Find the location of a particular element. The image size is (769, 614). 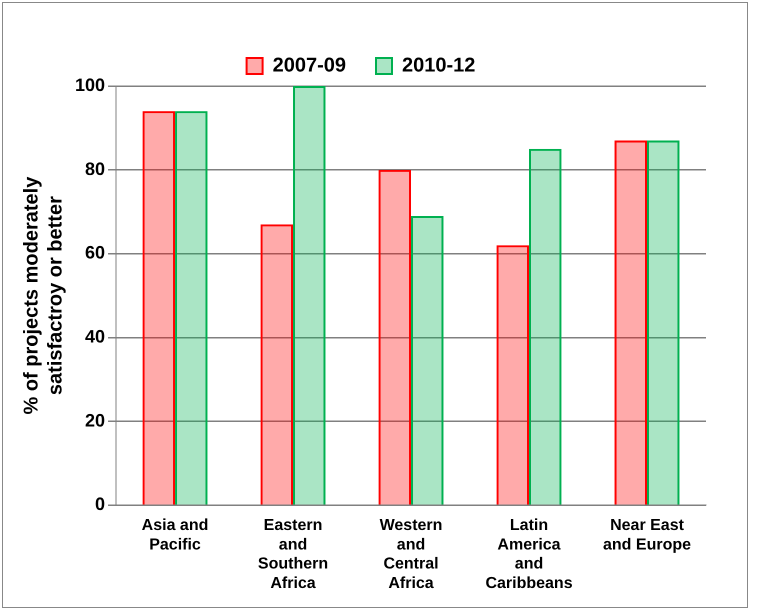

y-tick-label: 100 is located at coordinates (90, 84).